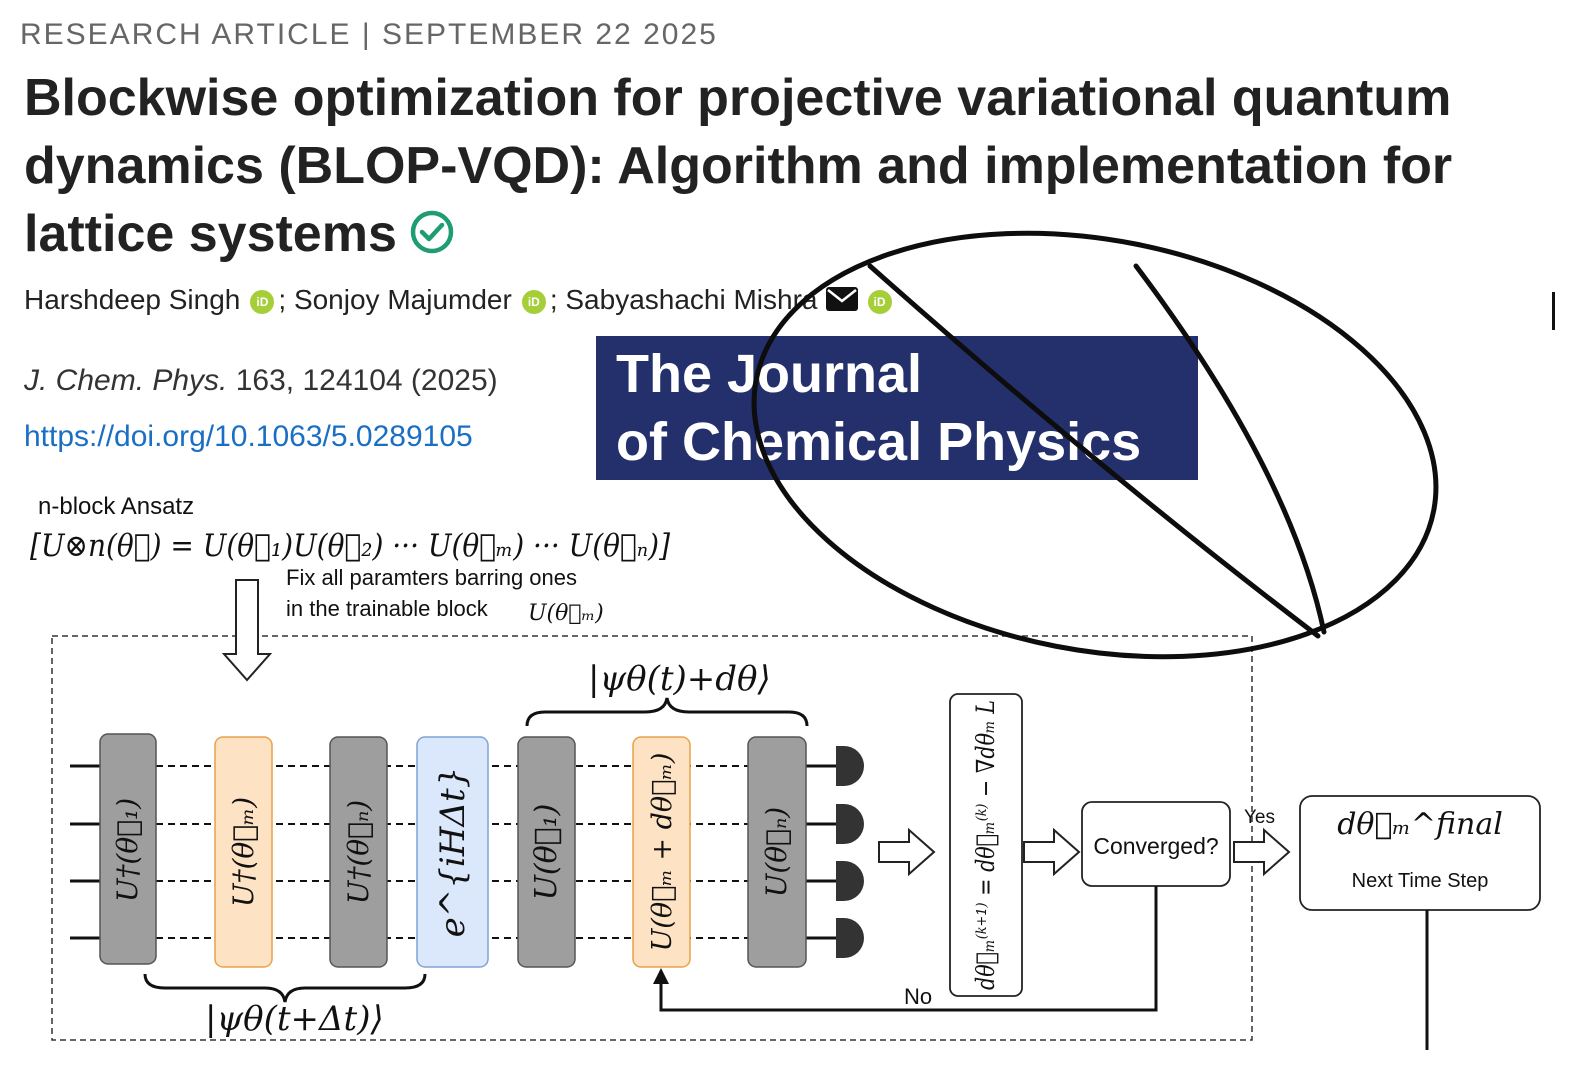 The height and width of the screenshot is (1092, 1580). I want to click on author-link-mishra: Sabyashachi Mishra, so click(691, 299).